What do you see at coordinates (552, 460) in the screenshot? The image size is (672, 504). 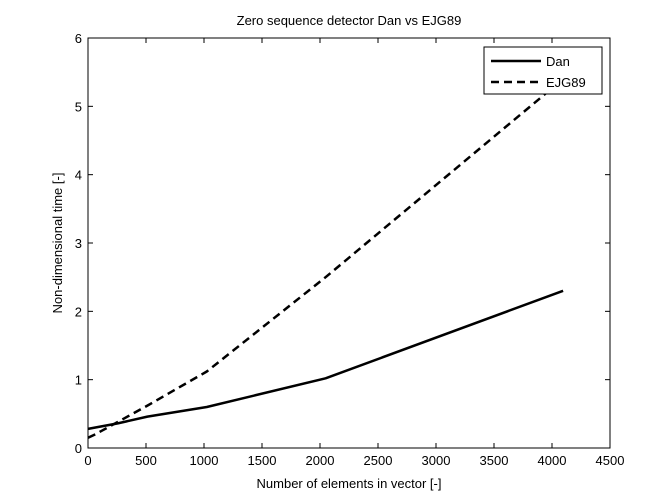 I see `x-tick-label: 4000` at bounding box center [552, 460].